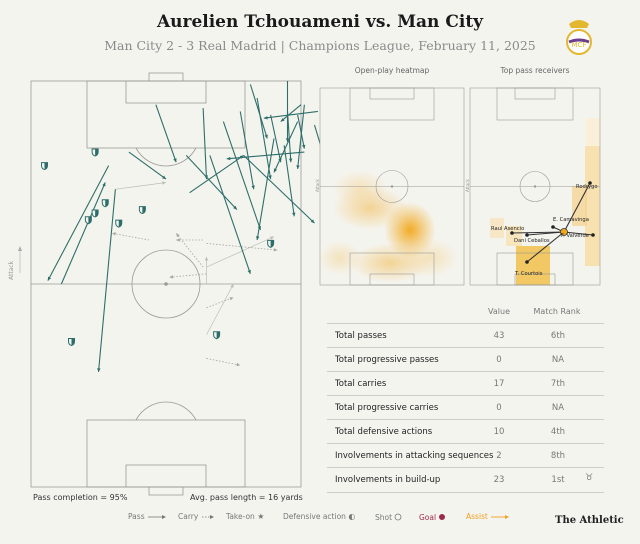  What do you see at coordinates (579, 37) in the screenshot?
I see `real-madrid-crest-icon: MCF` at bounding box center [579, 37].